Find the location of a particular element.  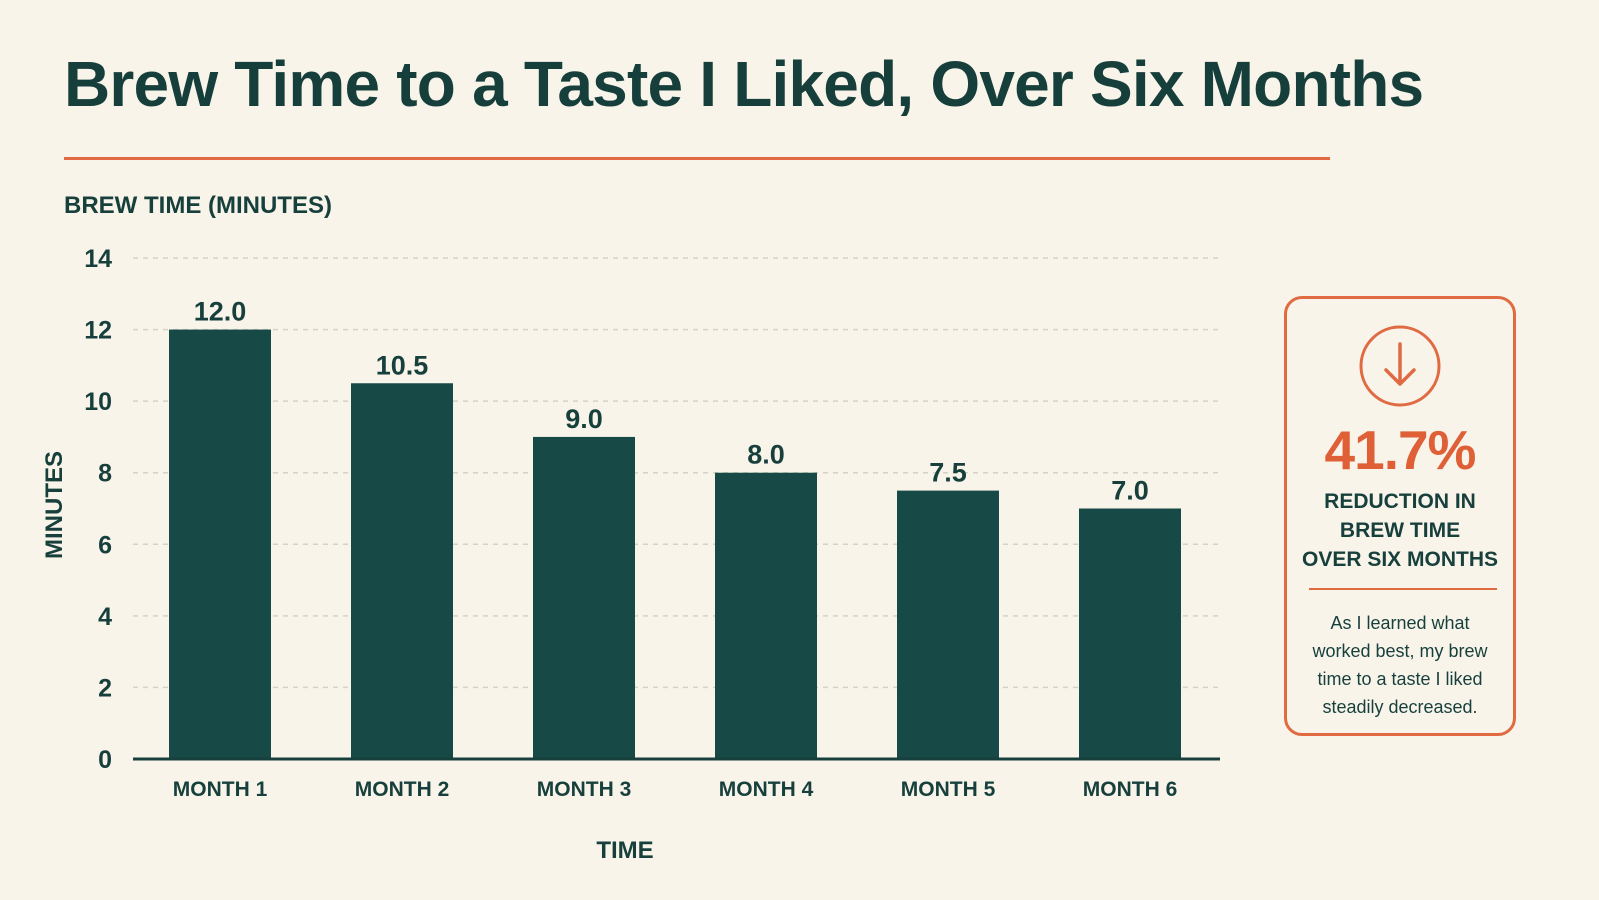

y-tick-label: 0 is located at coordinates (105, 760).